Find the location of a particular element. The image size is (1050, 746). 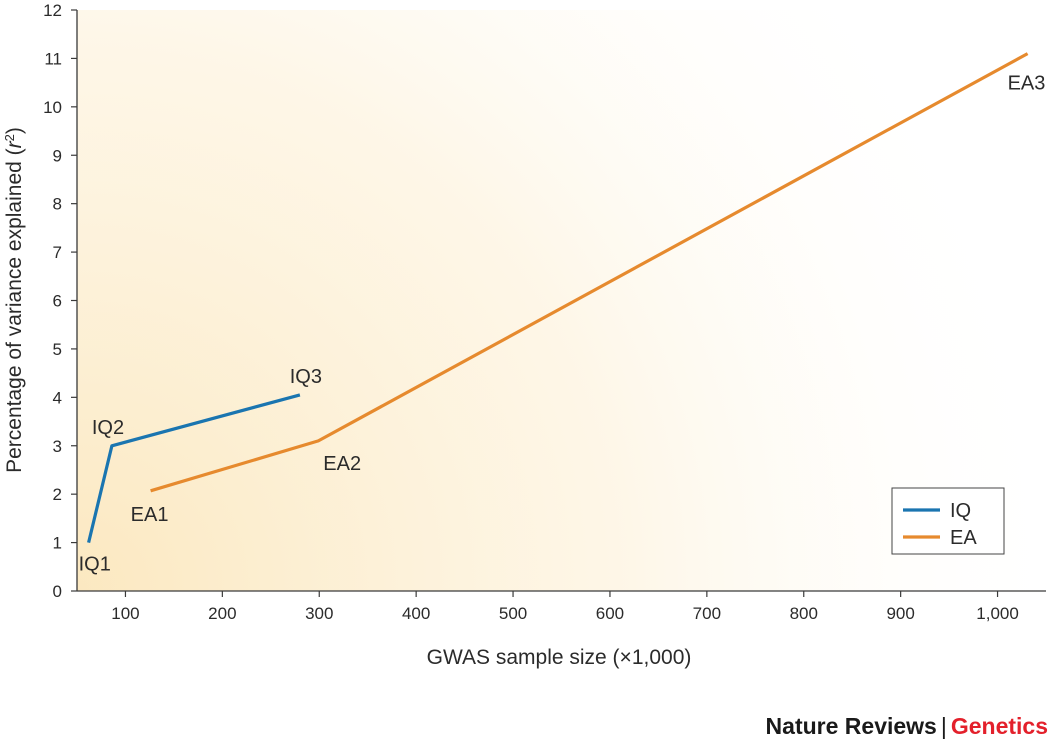

y-tick-label: 6 is located at coordinates (57, 301).